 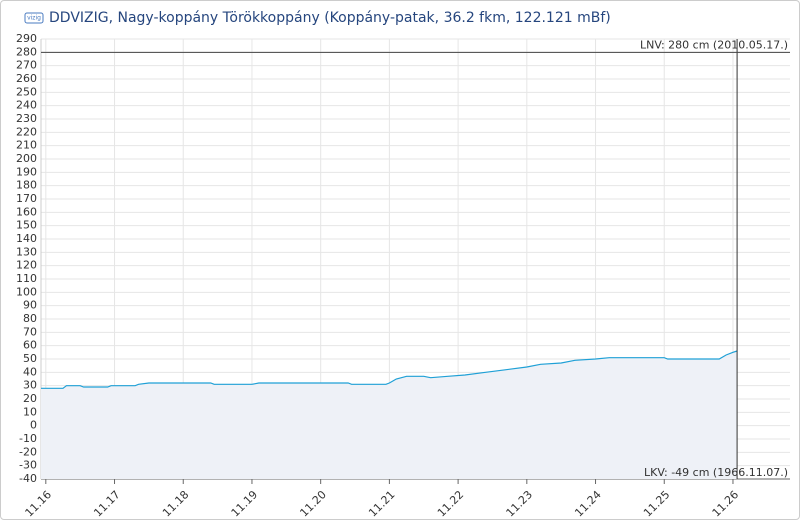 I want to click on y-tick-label: 260, so click(x=26, y=78).